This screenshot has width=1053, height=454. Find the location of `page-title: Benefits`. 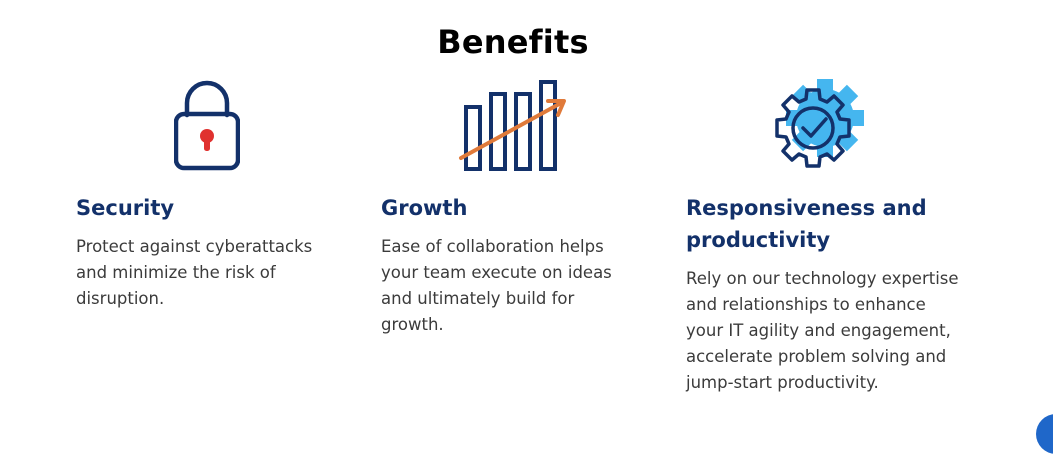

page-title: Benefits is located at coordinates (513, 42).